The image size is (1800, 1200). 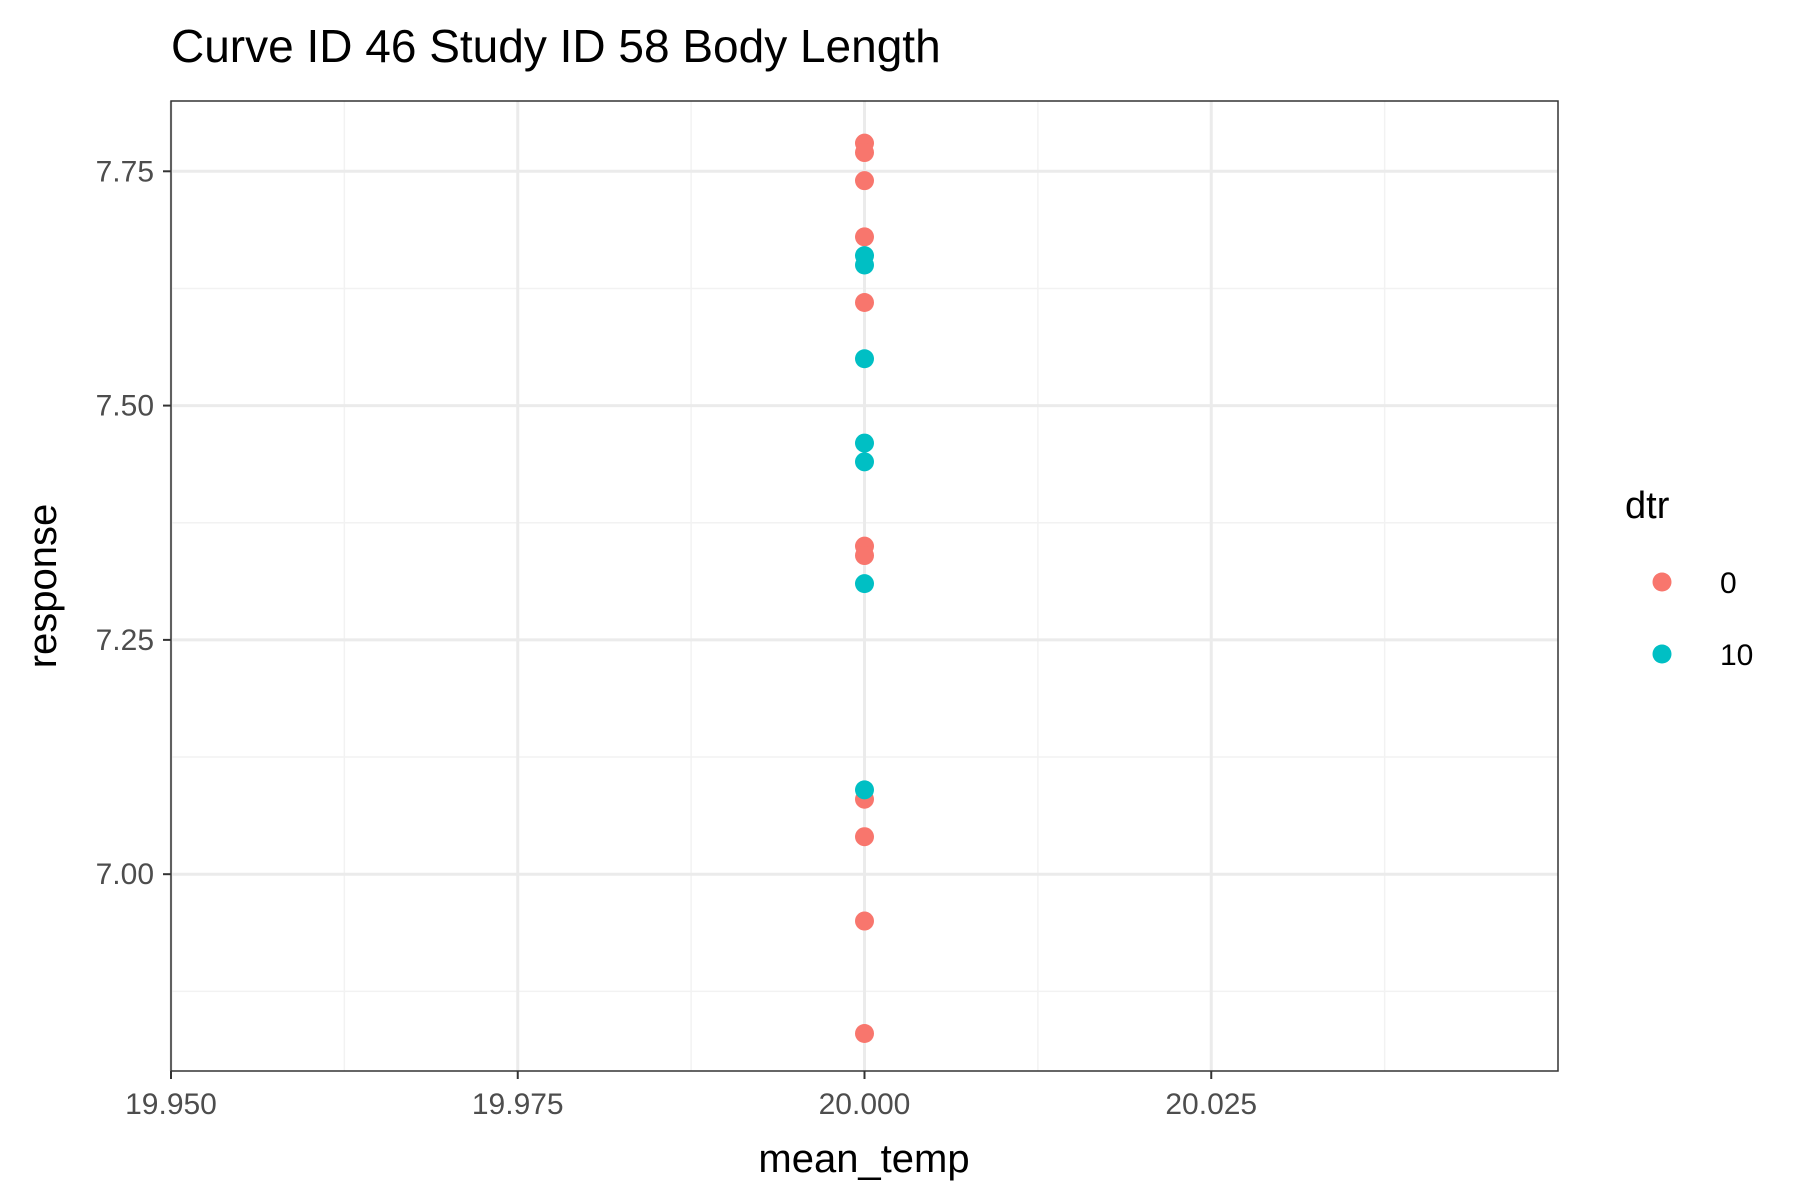 I want to click on y-tick-label: 7.25, so click(x=125, y=640).